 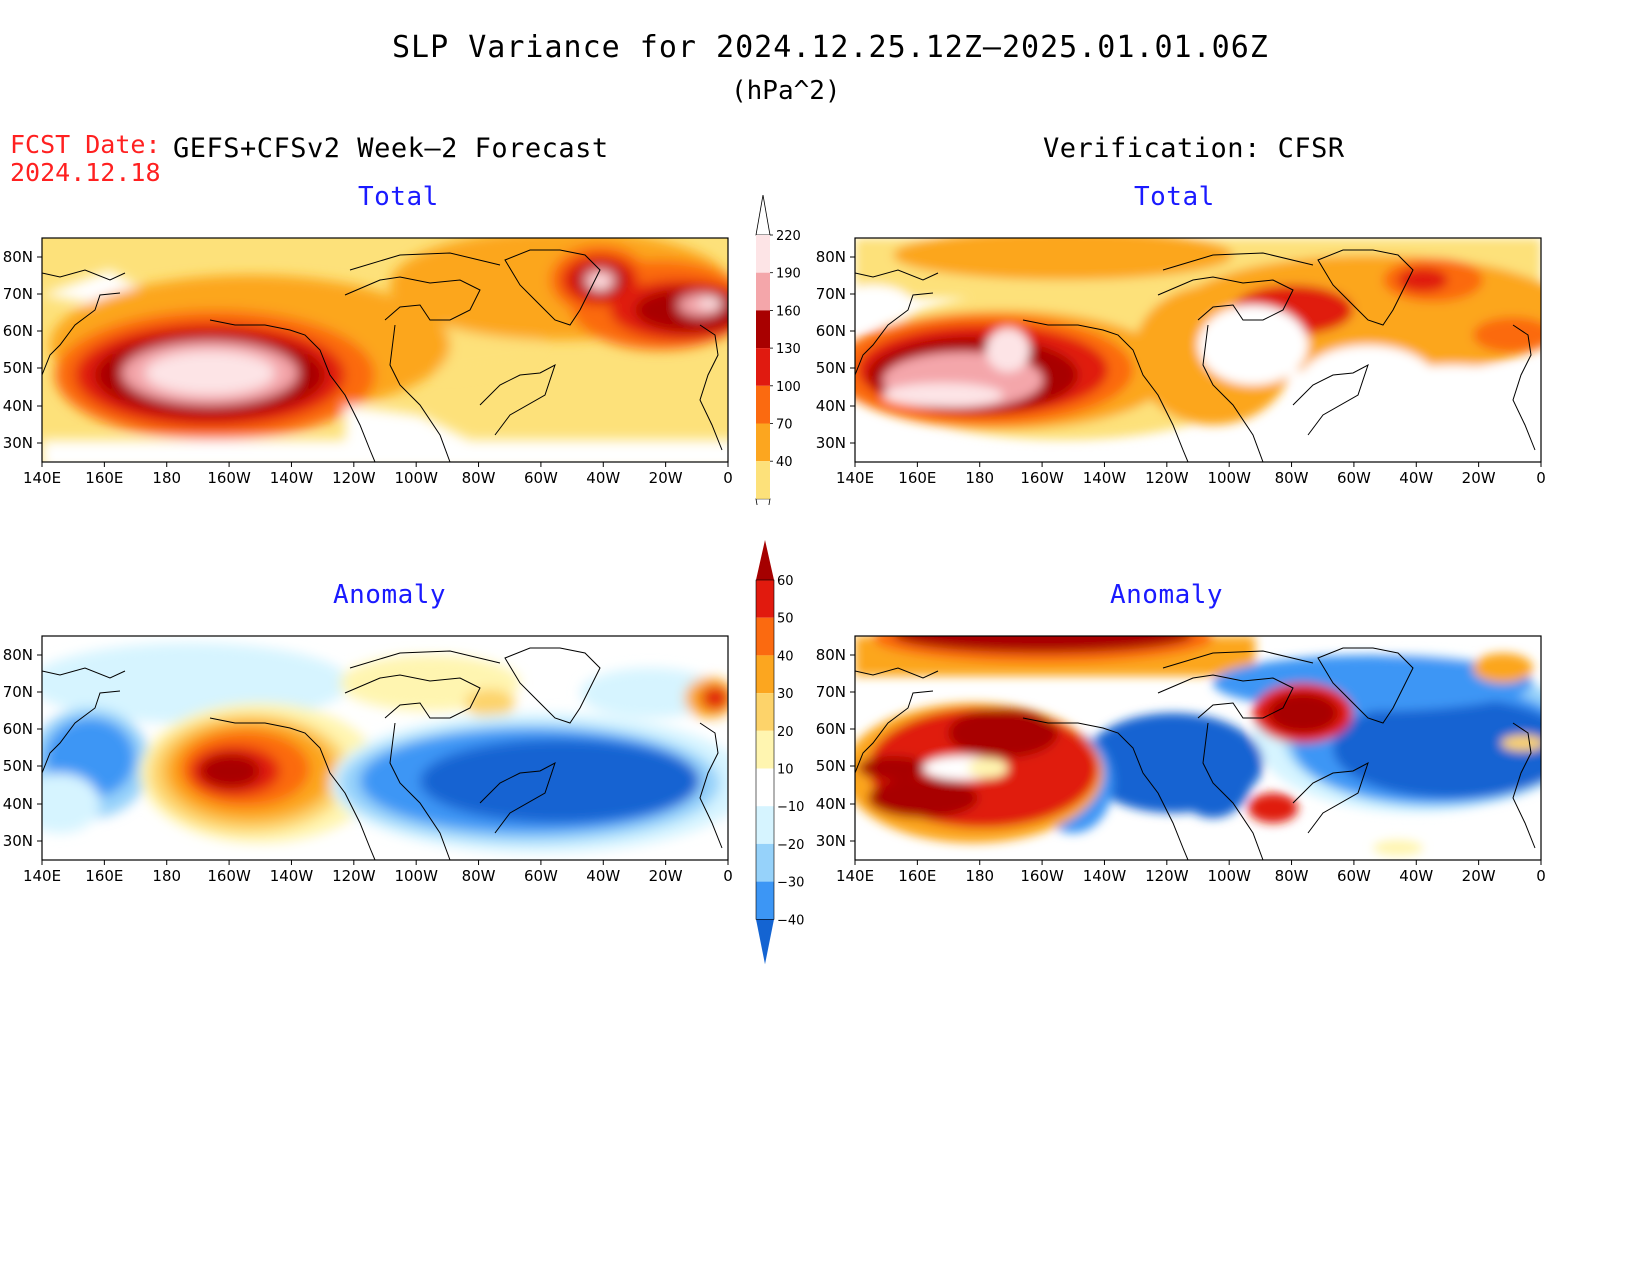 I want to click on colorbar-level-label: −30, so click(x=790, y=883).